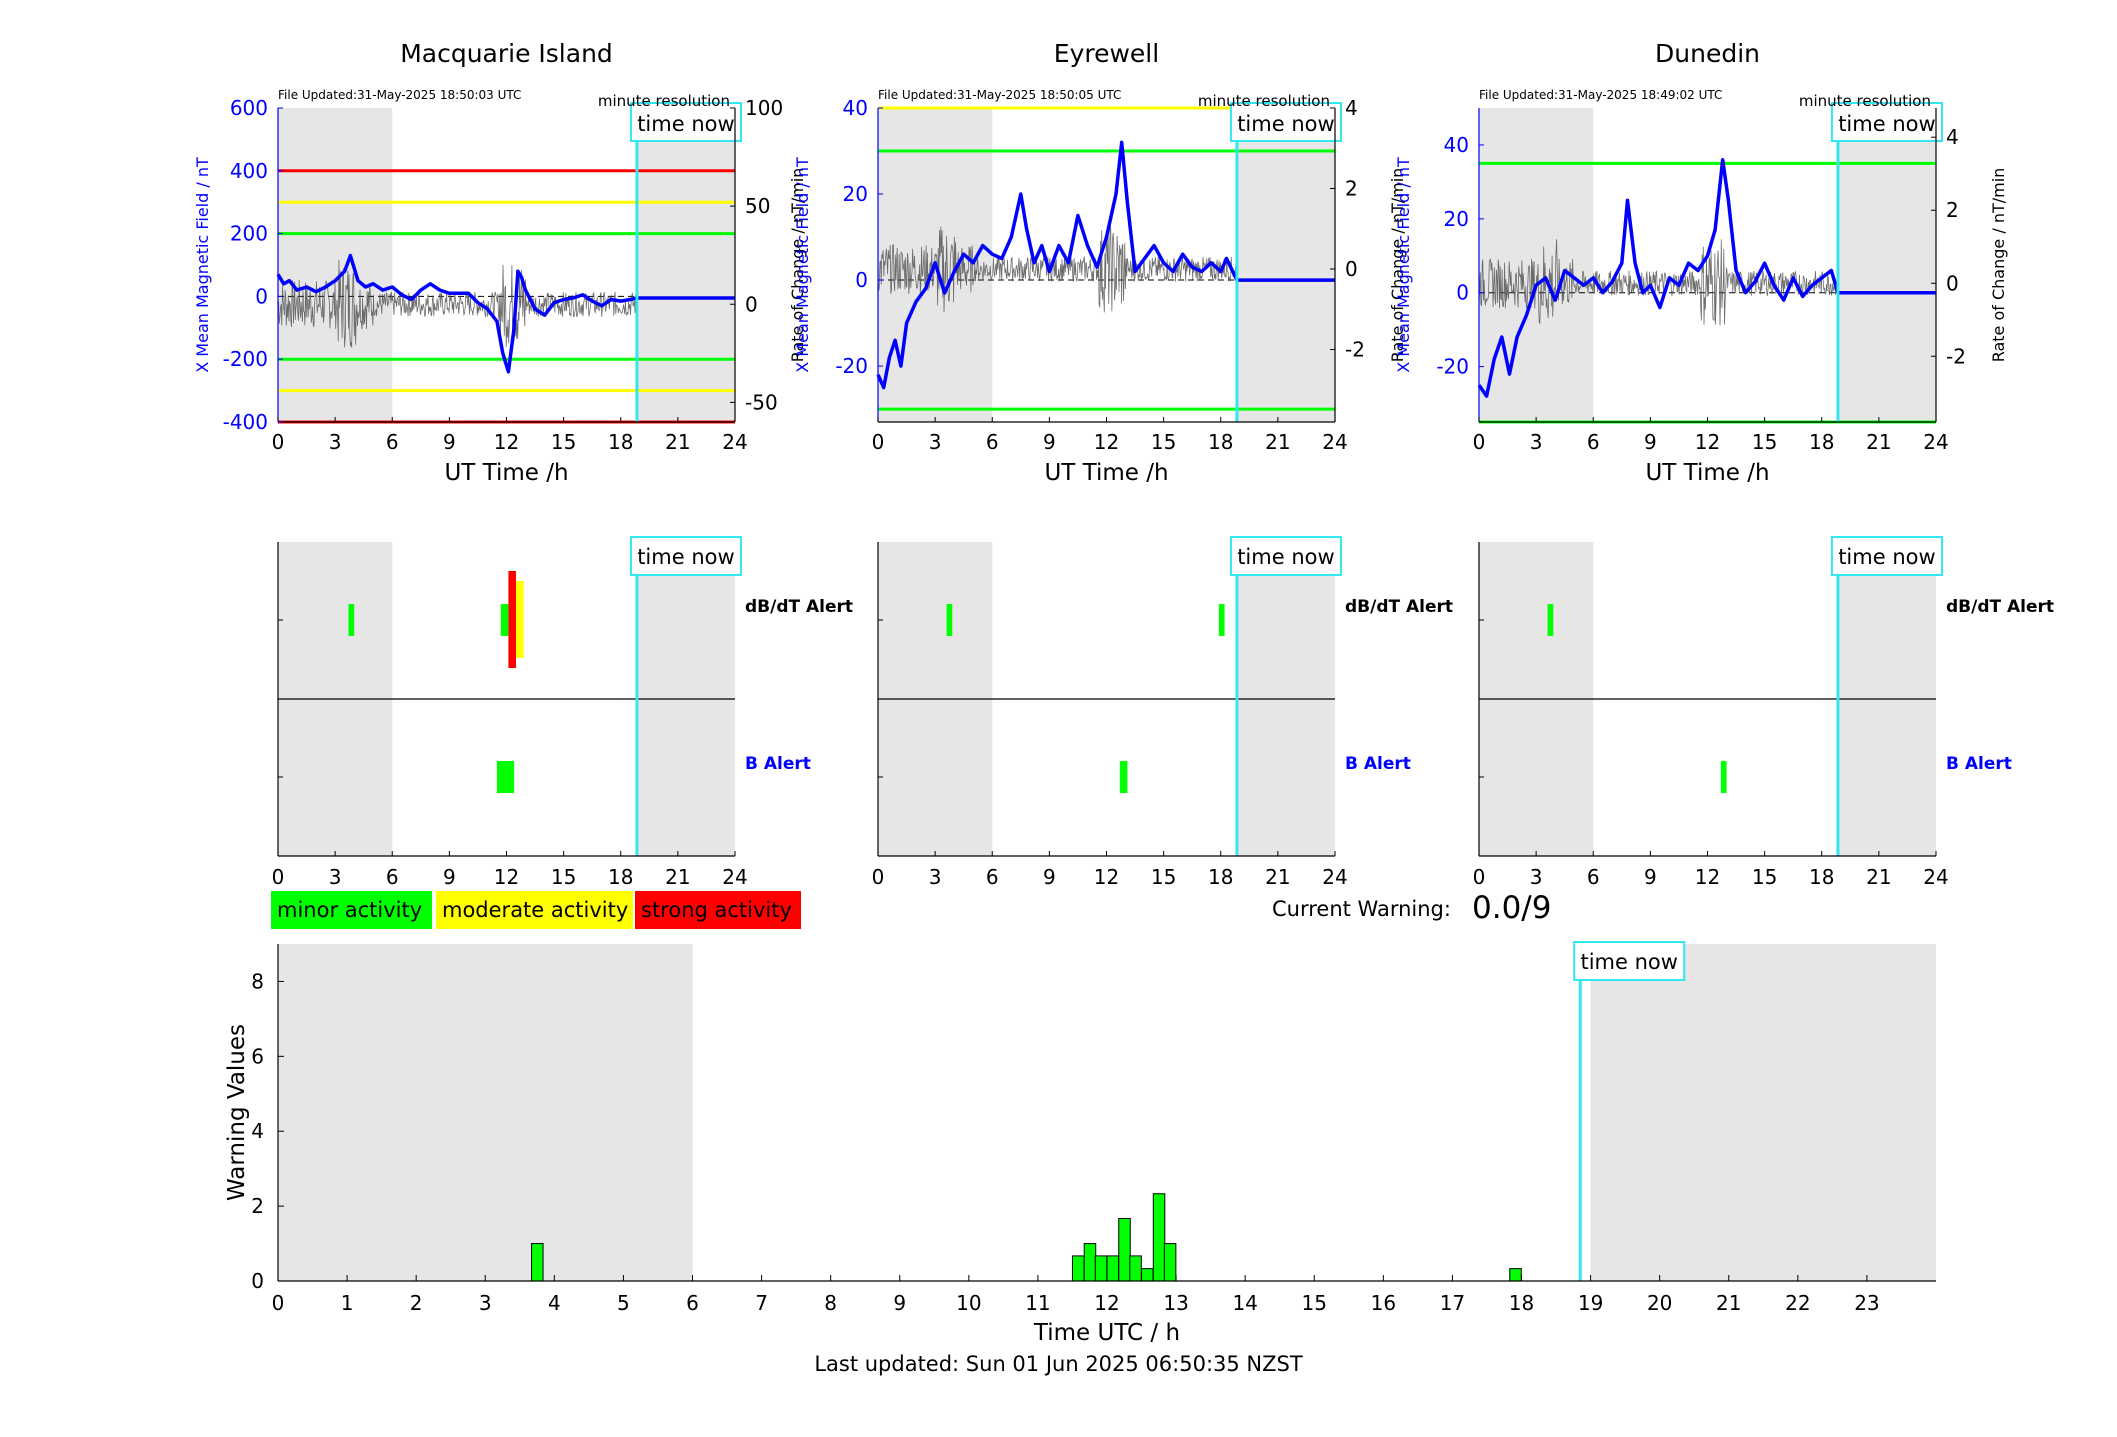 The height and width of the screenshot is (1437, 2117). What do you see at coordinates (1952, 137) in the screenshot?
I see `station-2-y-tick-label-right-3: 4` at bounding box center [1952, 137].